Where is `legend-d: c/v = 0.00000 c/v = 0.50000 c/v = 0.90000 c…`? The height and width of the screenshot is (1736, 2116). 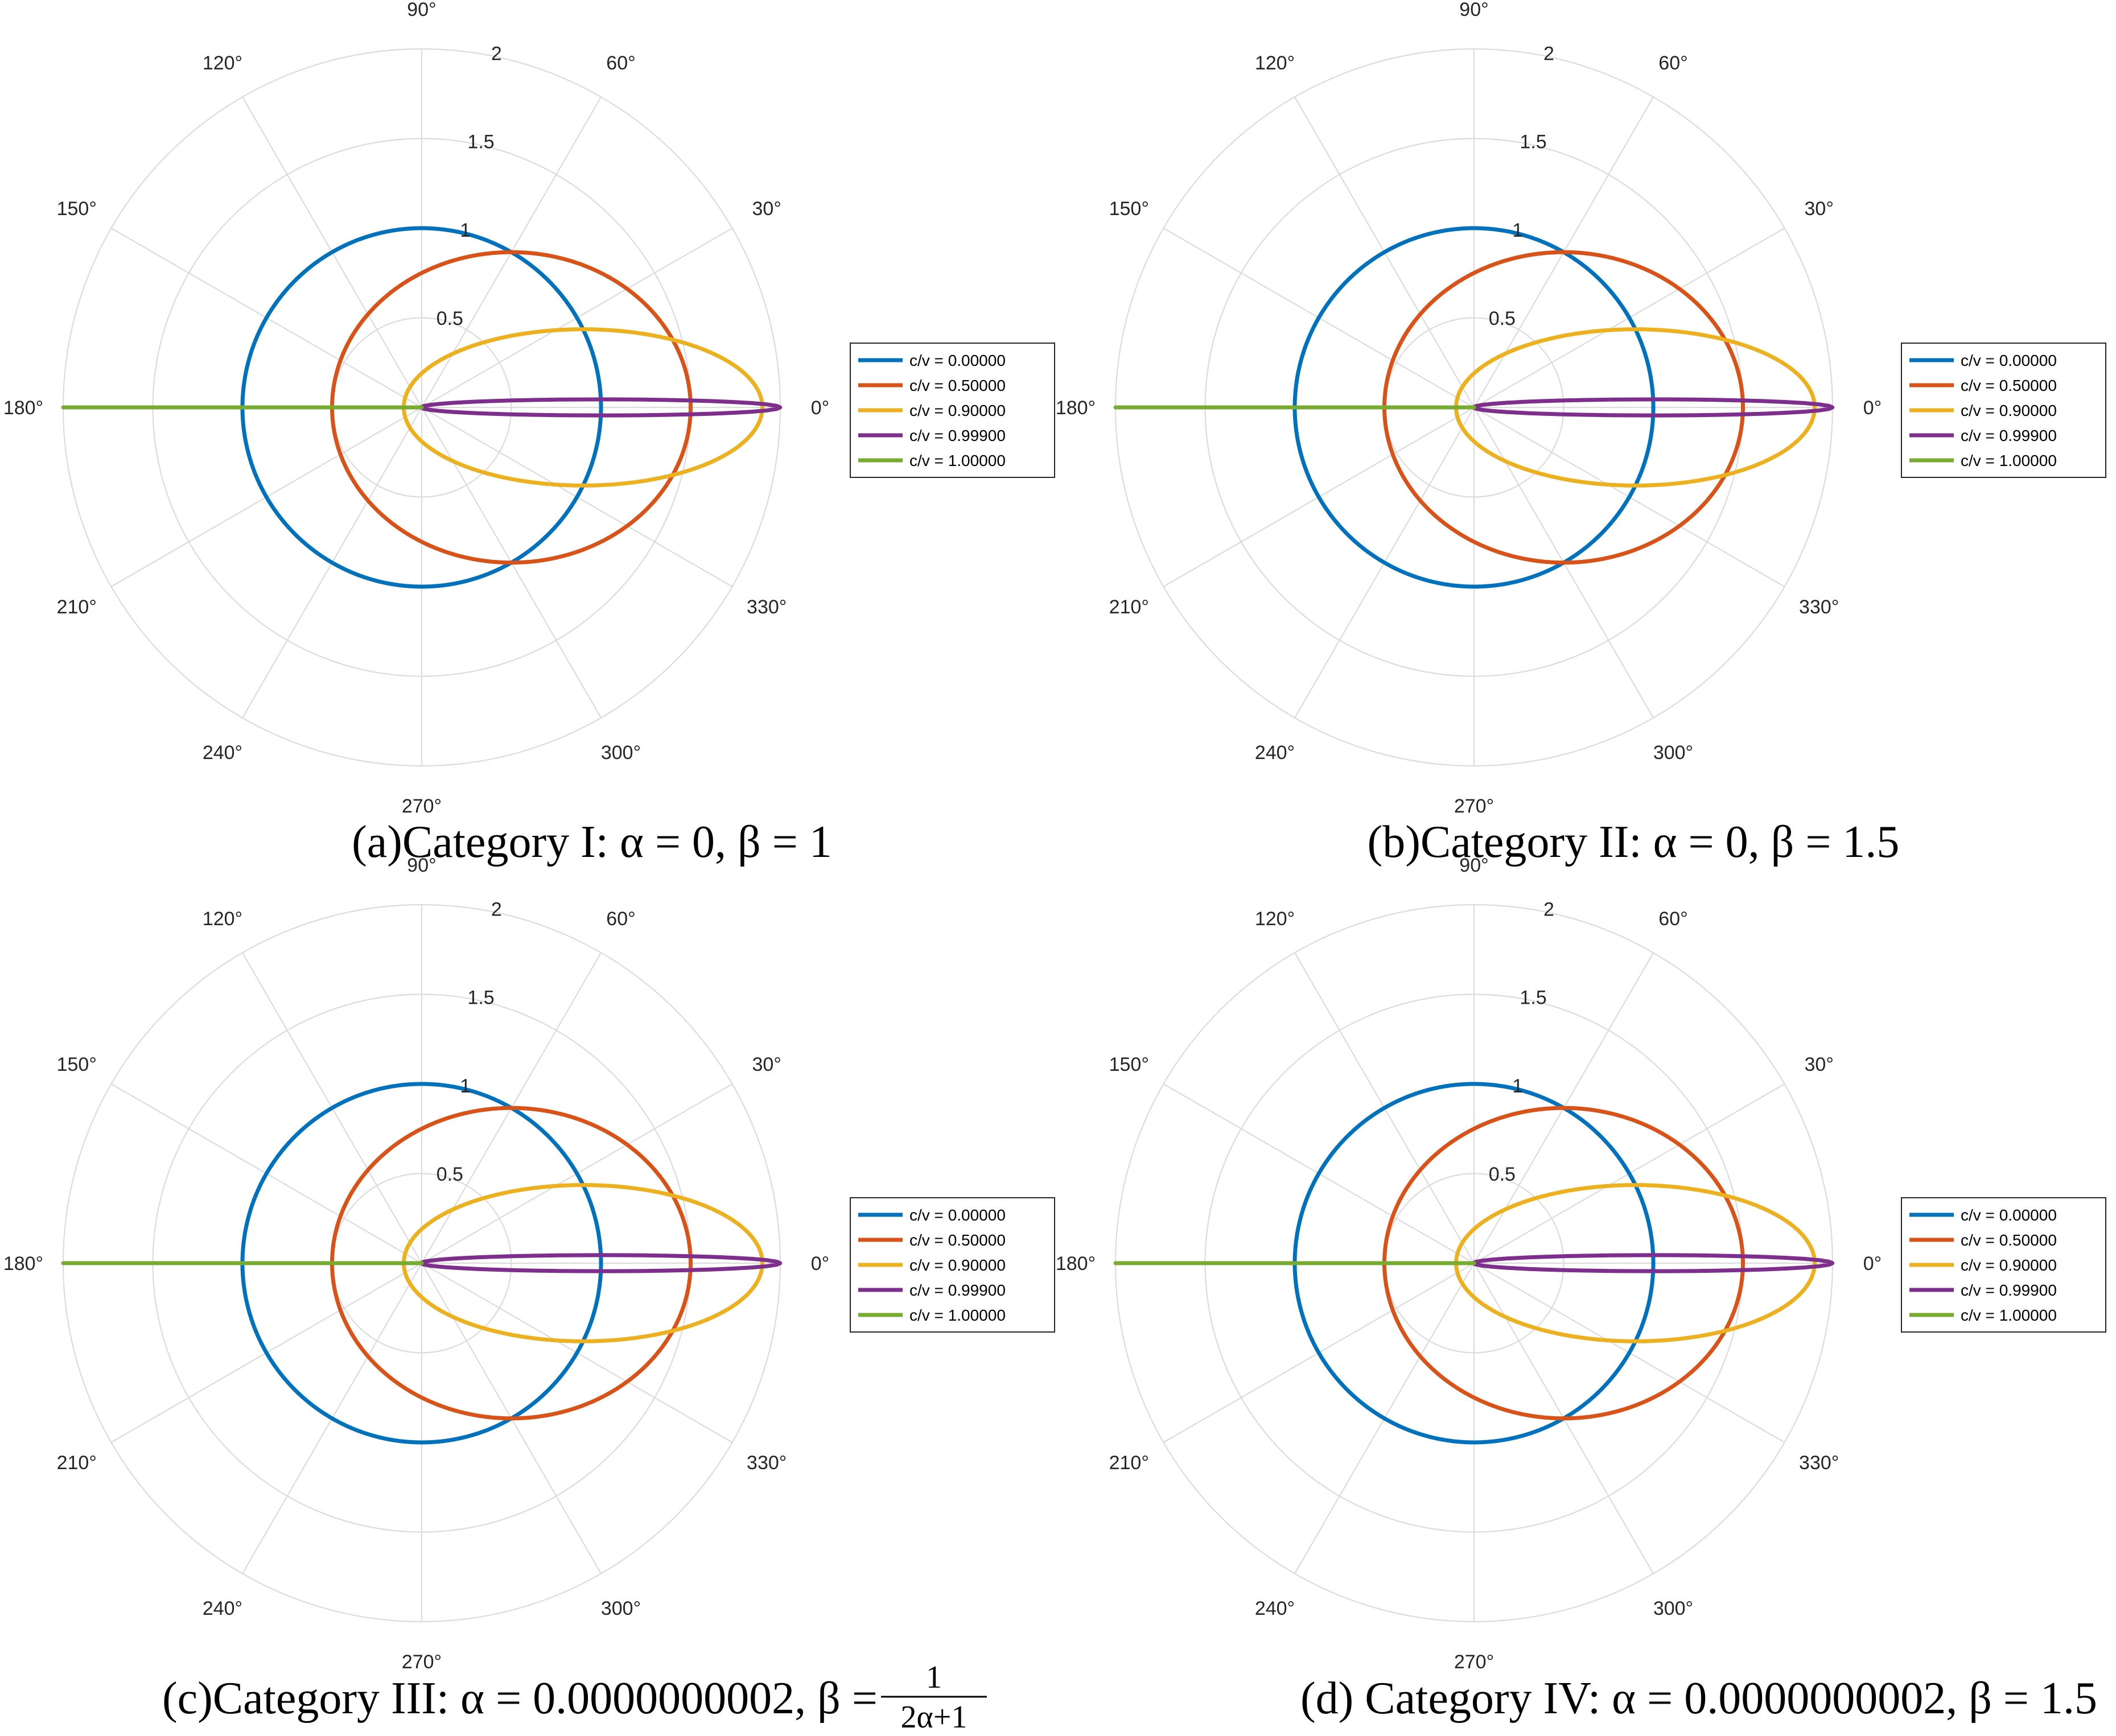
legend-d: c/v = 0.00000 c/v = 0.50000 c/v = 0.90000 c… is located at coordinates (2003, 1265).